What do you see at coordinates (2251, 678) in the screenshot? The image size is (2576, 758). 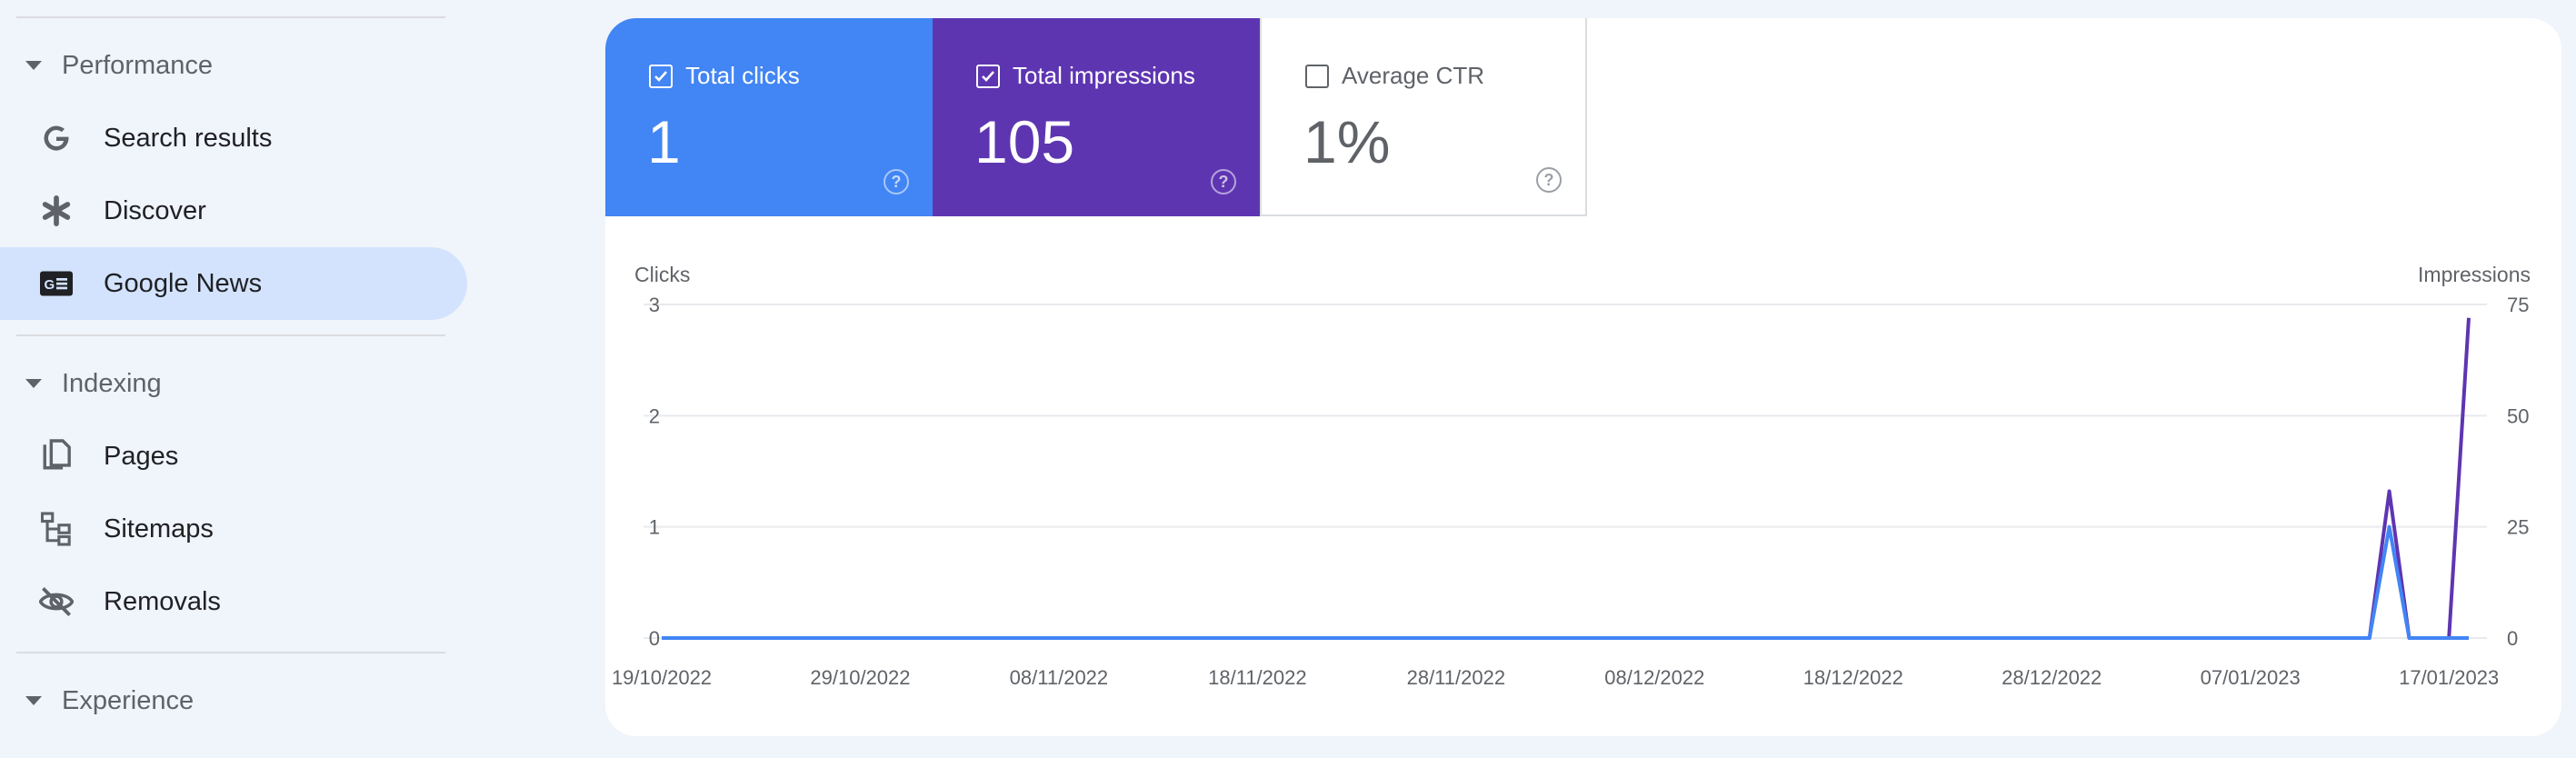 I see `x-tick-label: 07/01/2023` at bounding box center [2251, 678].